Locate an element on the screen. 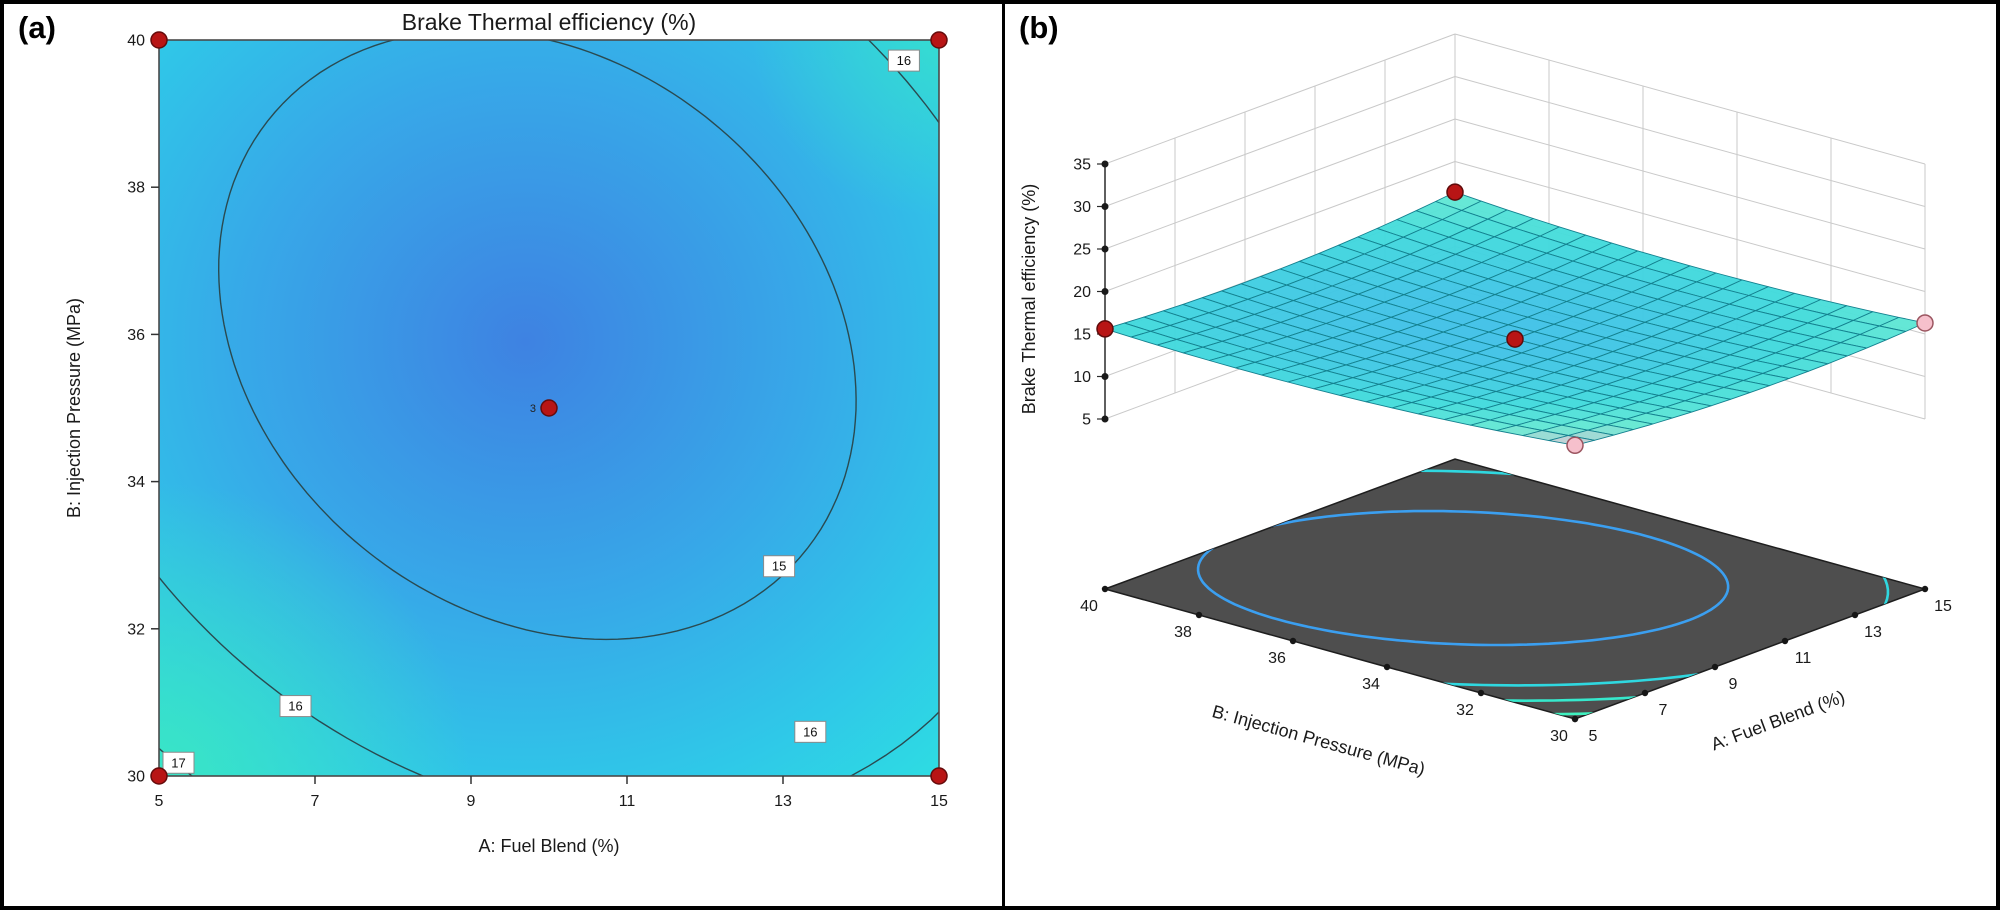 The height and width of the screenshot is (910, 2000). y-tick-label: 36 is located at coordinates (136, 335).